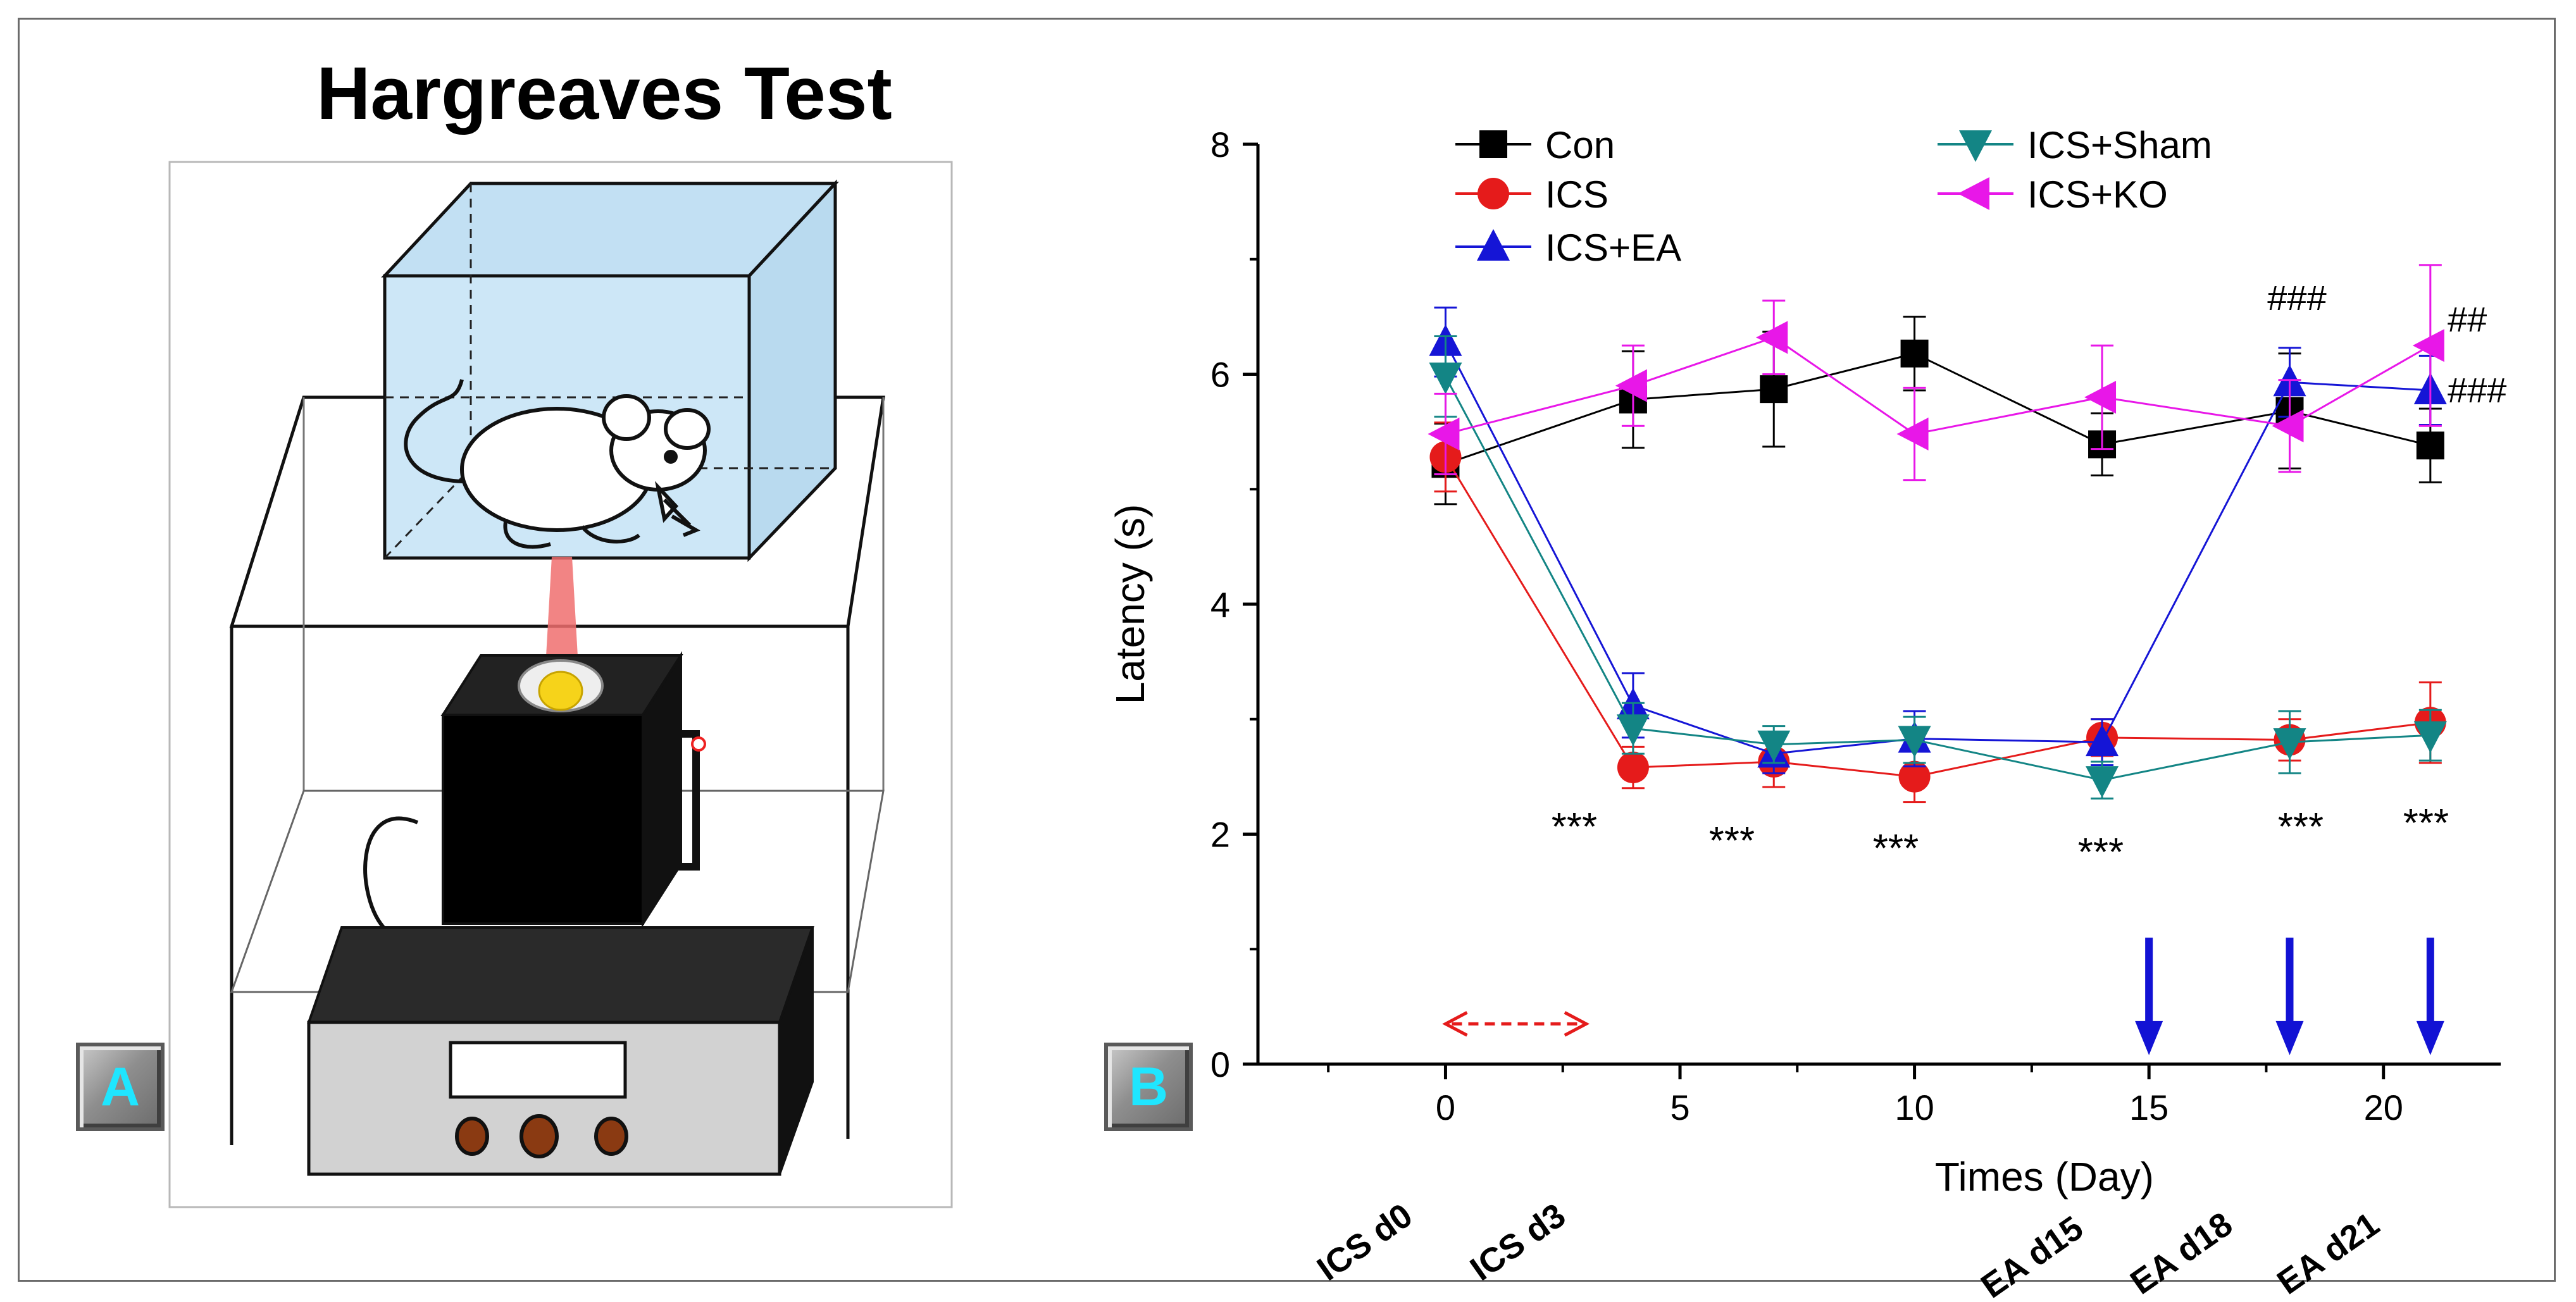 The width and height of the screenshot is (2576, 1302). Describe the element at coordinates (1220, 144) in the screenshot. I see `y-tick-label: 8` at that location.